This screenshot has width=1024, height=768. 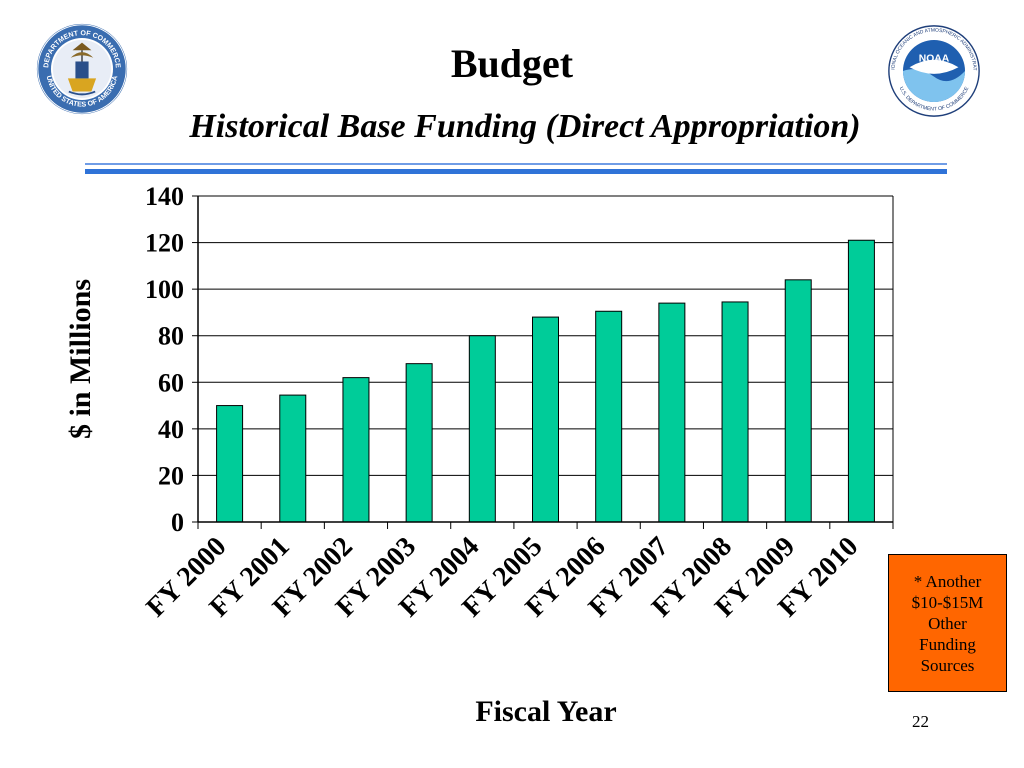 I want to click on note-line: Funding, so click(x=947, y=644).